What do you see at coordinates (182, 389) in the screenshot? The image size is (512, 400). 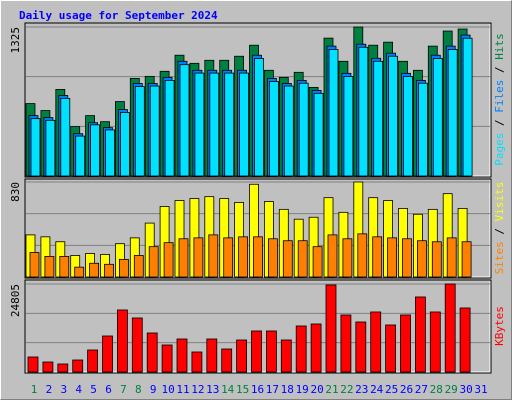 I see `x-tick-label: 11` at bounding box center [182, 389].